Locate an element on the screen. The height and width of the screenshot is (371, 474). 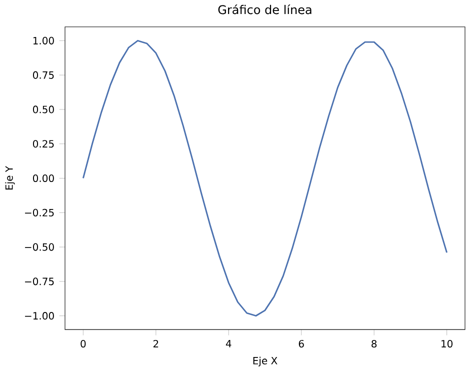
y-axis-title: Eje Y is located at coordinates (10, 178).